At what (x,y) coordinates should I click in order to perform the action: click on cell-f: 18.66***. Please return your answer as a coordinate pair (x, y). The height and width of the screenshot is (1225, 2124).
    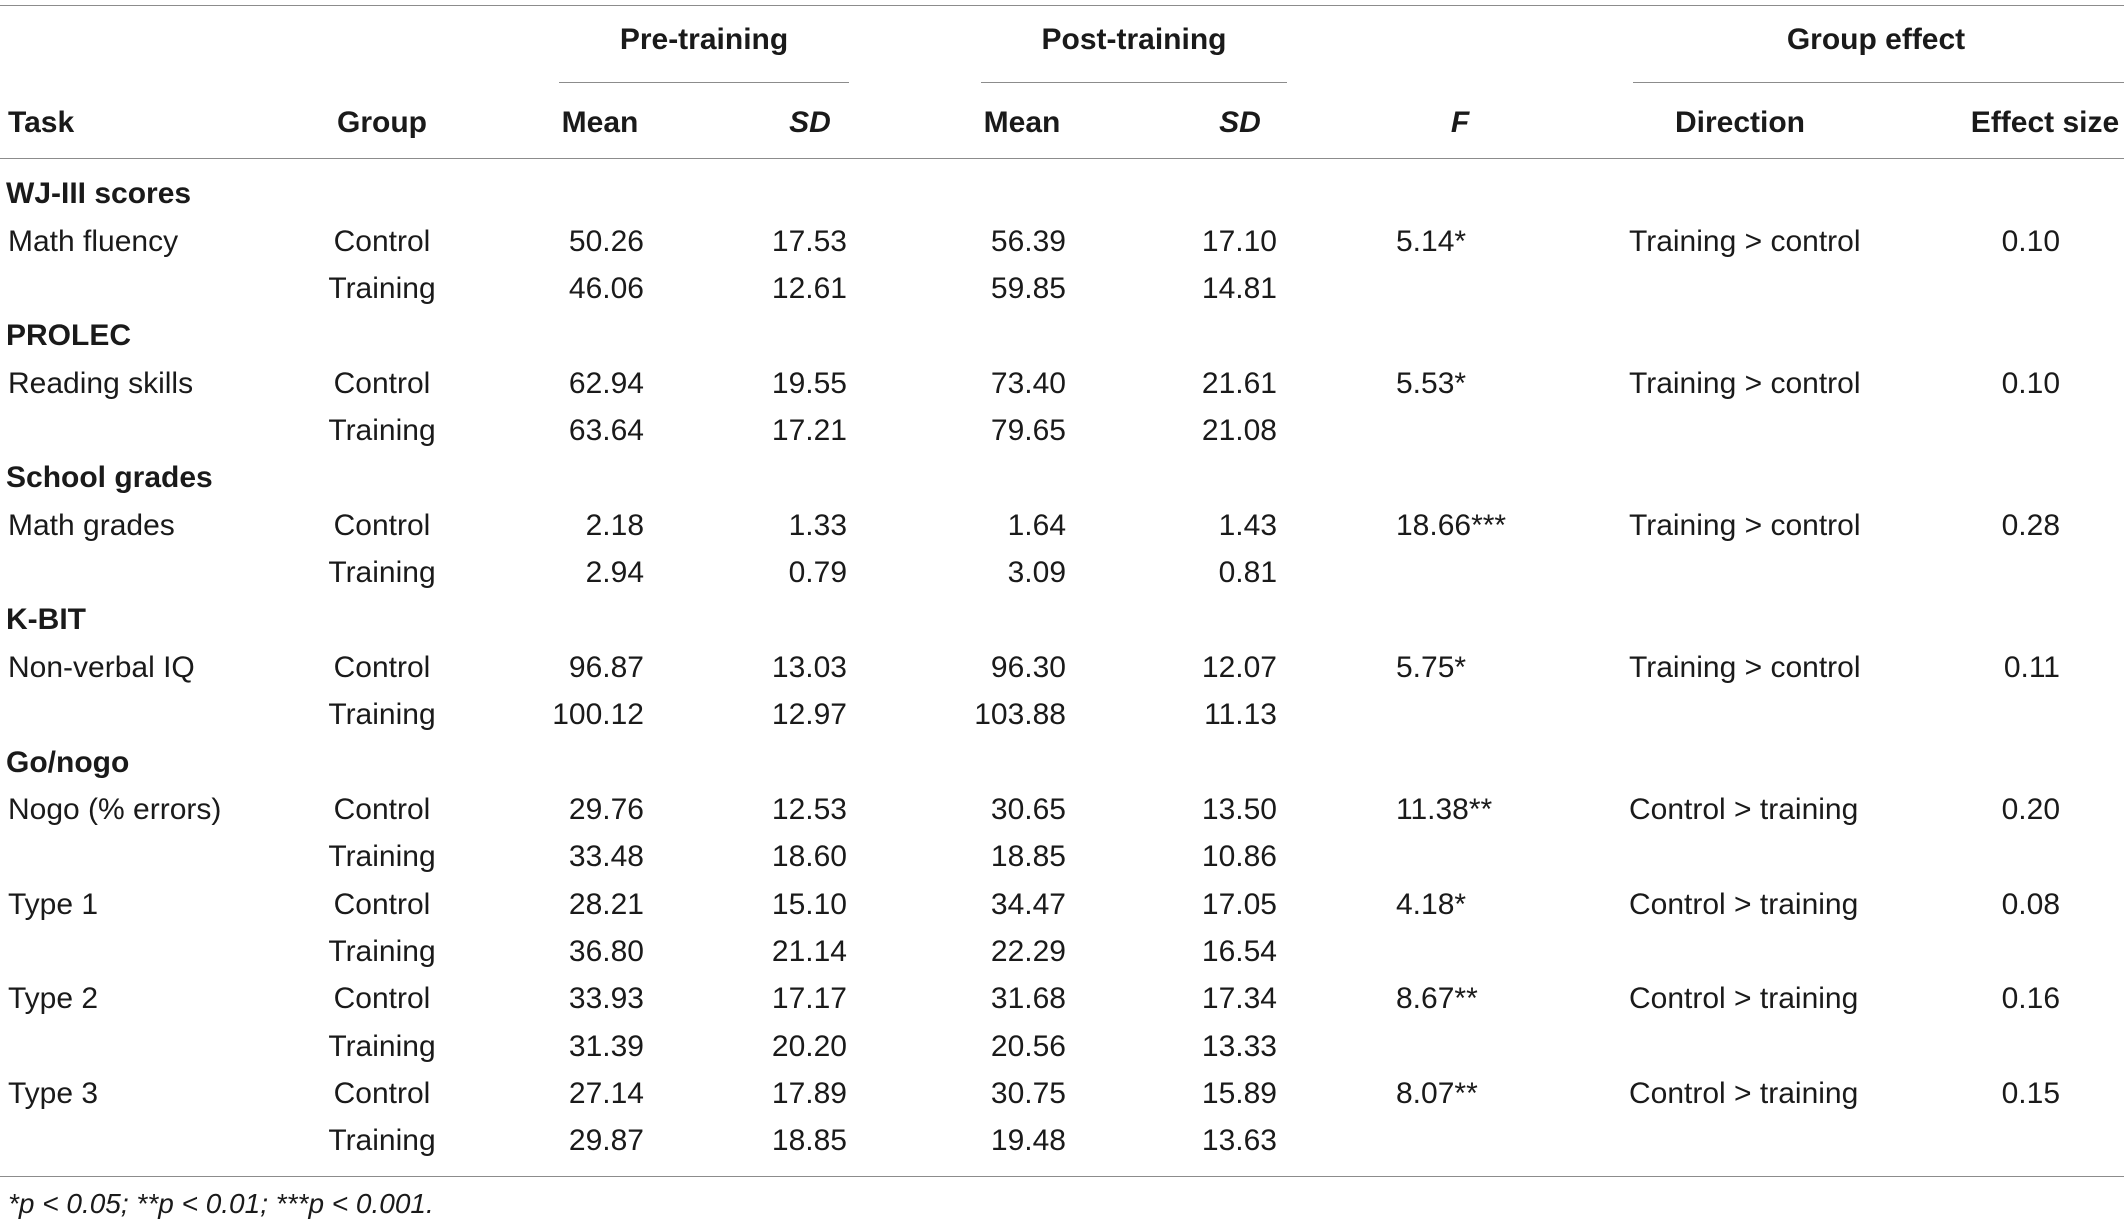
    Looking at the image, I should click on (1451, 525).